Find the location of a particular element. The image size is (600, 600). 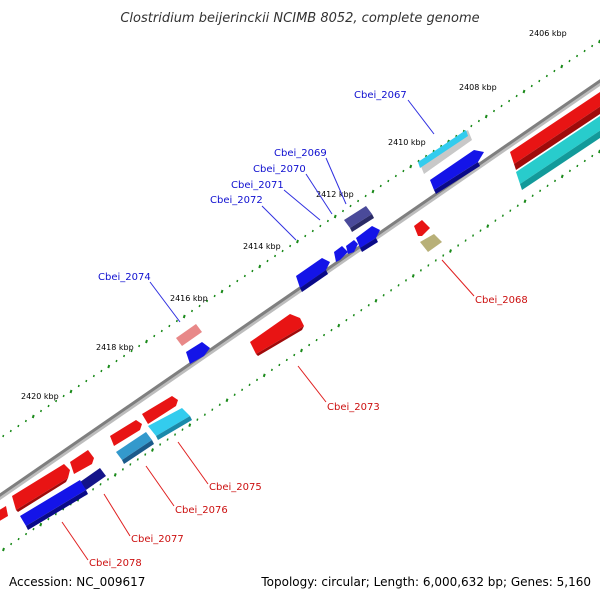

gene-cbei-2071 is located at coordinates (352, 247).